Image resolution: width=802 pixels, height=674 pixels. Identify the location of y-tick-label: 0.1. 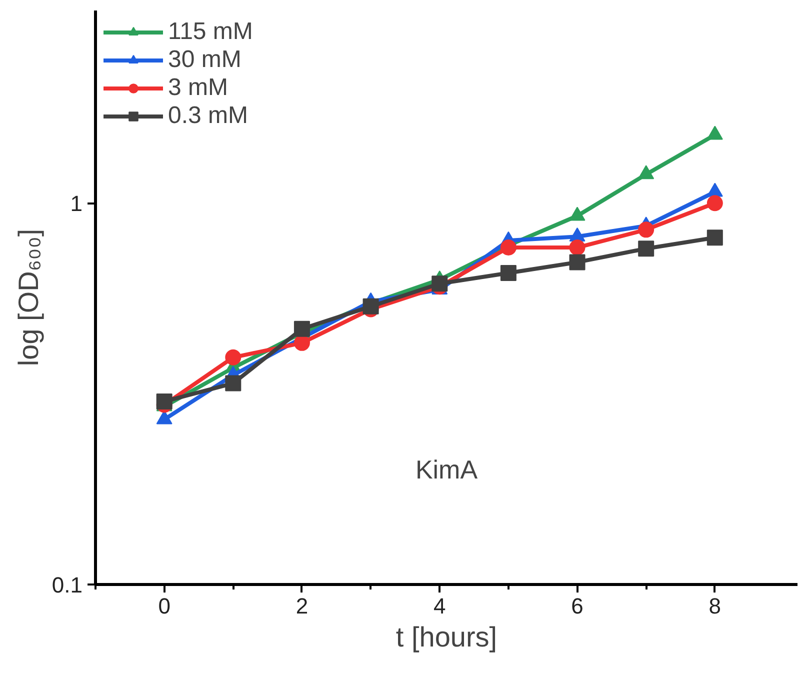
(67, 585).